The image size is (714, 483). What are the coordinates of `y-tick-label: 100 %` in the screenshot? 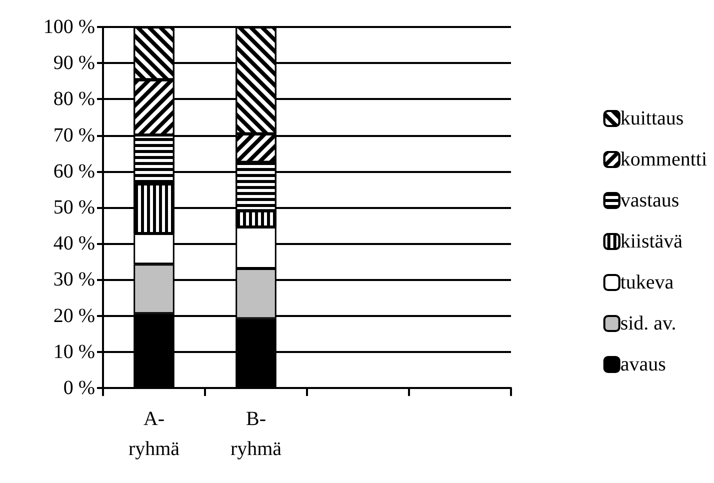 It's located at (69, 27).